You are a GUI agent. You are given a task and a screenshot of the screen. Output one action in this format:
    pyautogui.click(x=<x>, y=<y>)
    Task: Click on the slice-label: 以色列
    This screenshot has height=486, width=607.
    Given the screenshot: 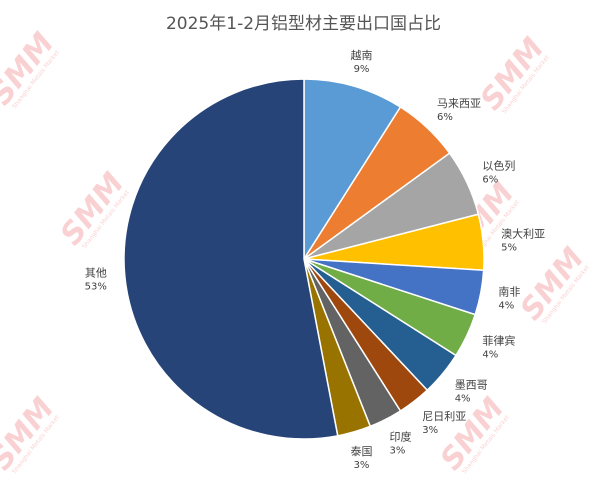 What is the action you would take?
    pyautogui.click(x=498, y=165)
    